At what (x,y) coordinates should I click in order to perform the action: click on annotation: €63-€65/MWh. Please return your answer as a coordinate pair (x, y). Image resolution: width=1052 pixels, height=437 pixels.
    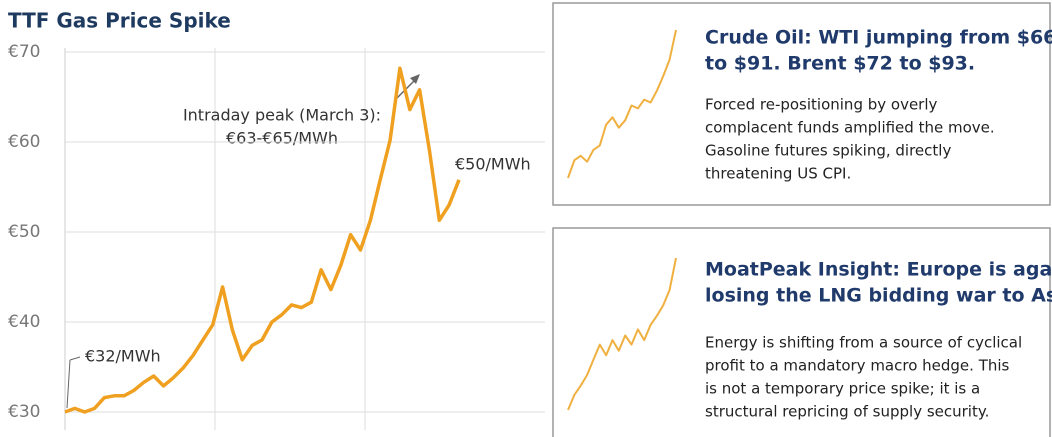
    Looking at the image, I should click on (282, 138).